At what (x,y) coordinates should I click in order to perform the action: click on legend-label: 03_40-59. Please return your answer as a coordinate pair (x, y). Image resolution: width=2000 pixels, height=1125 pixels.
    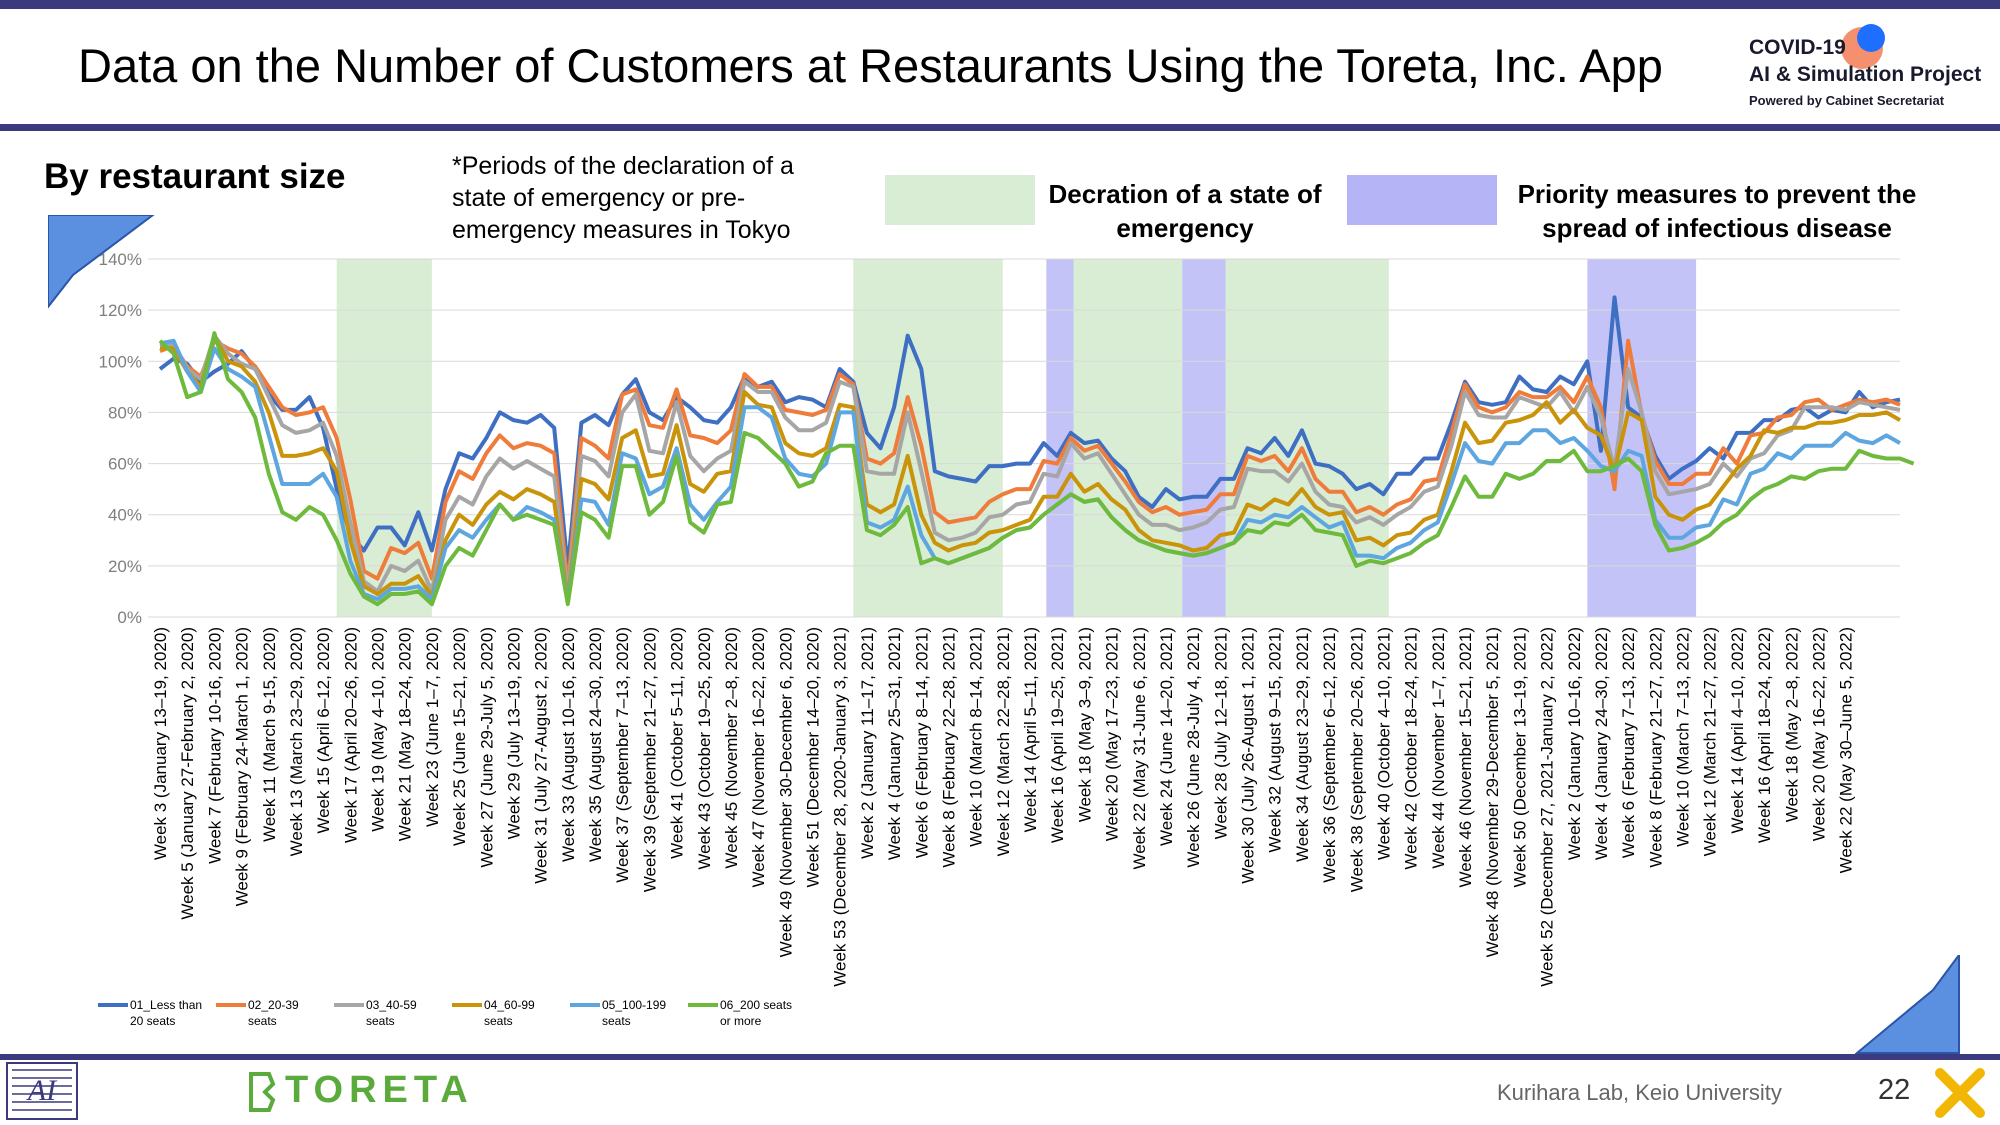
    Looking at the image, I should click on (391, 1005).